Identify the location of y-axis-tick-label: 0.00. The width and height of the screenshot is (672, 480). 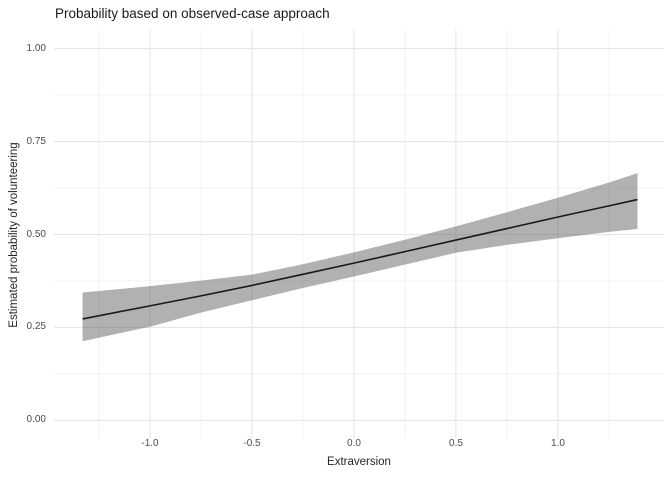
(36, 419).